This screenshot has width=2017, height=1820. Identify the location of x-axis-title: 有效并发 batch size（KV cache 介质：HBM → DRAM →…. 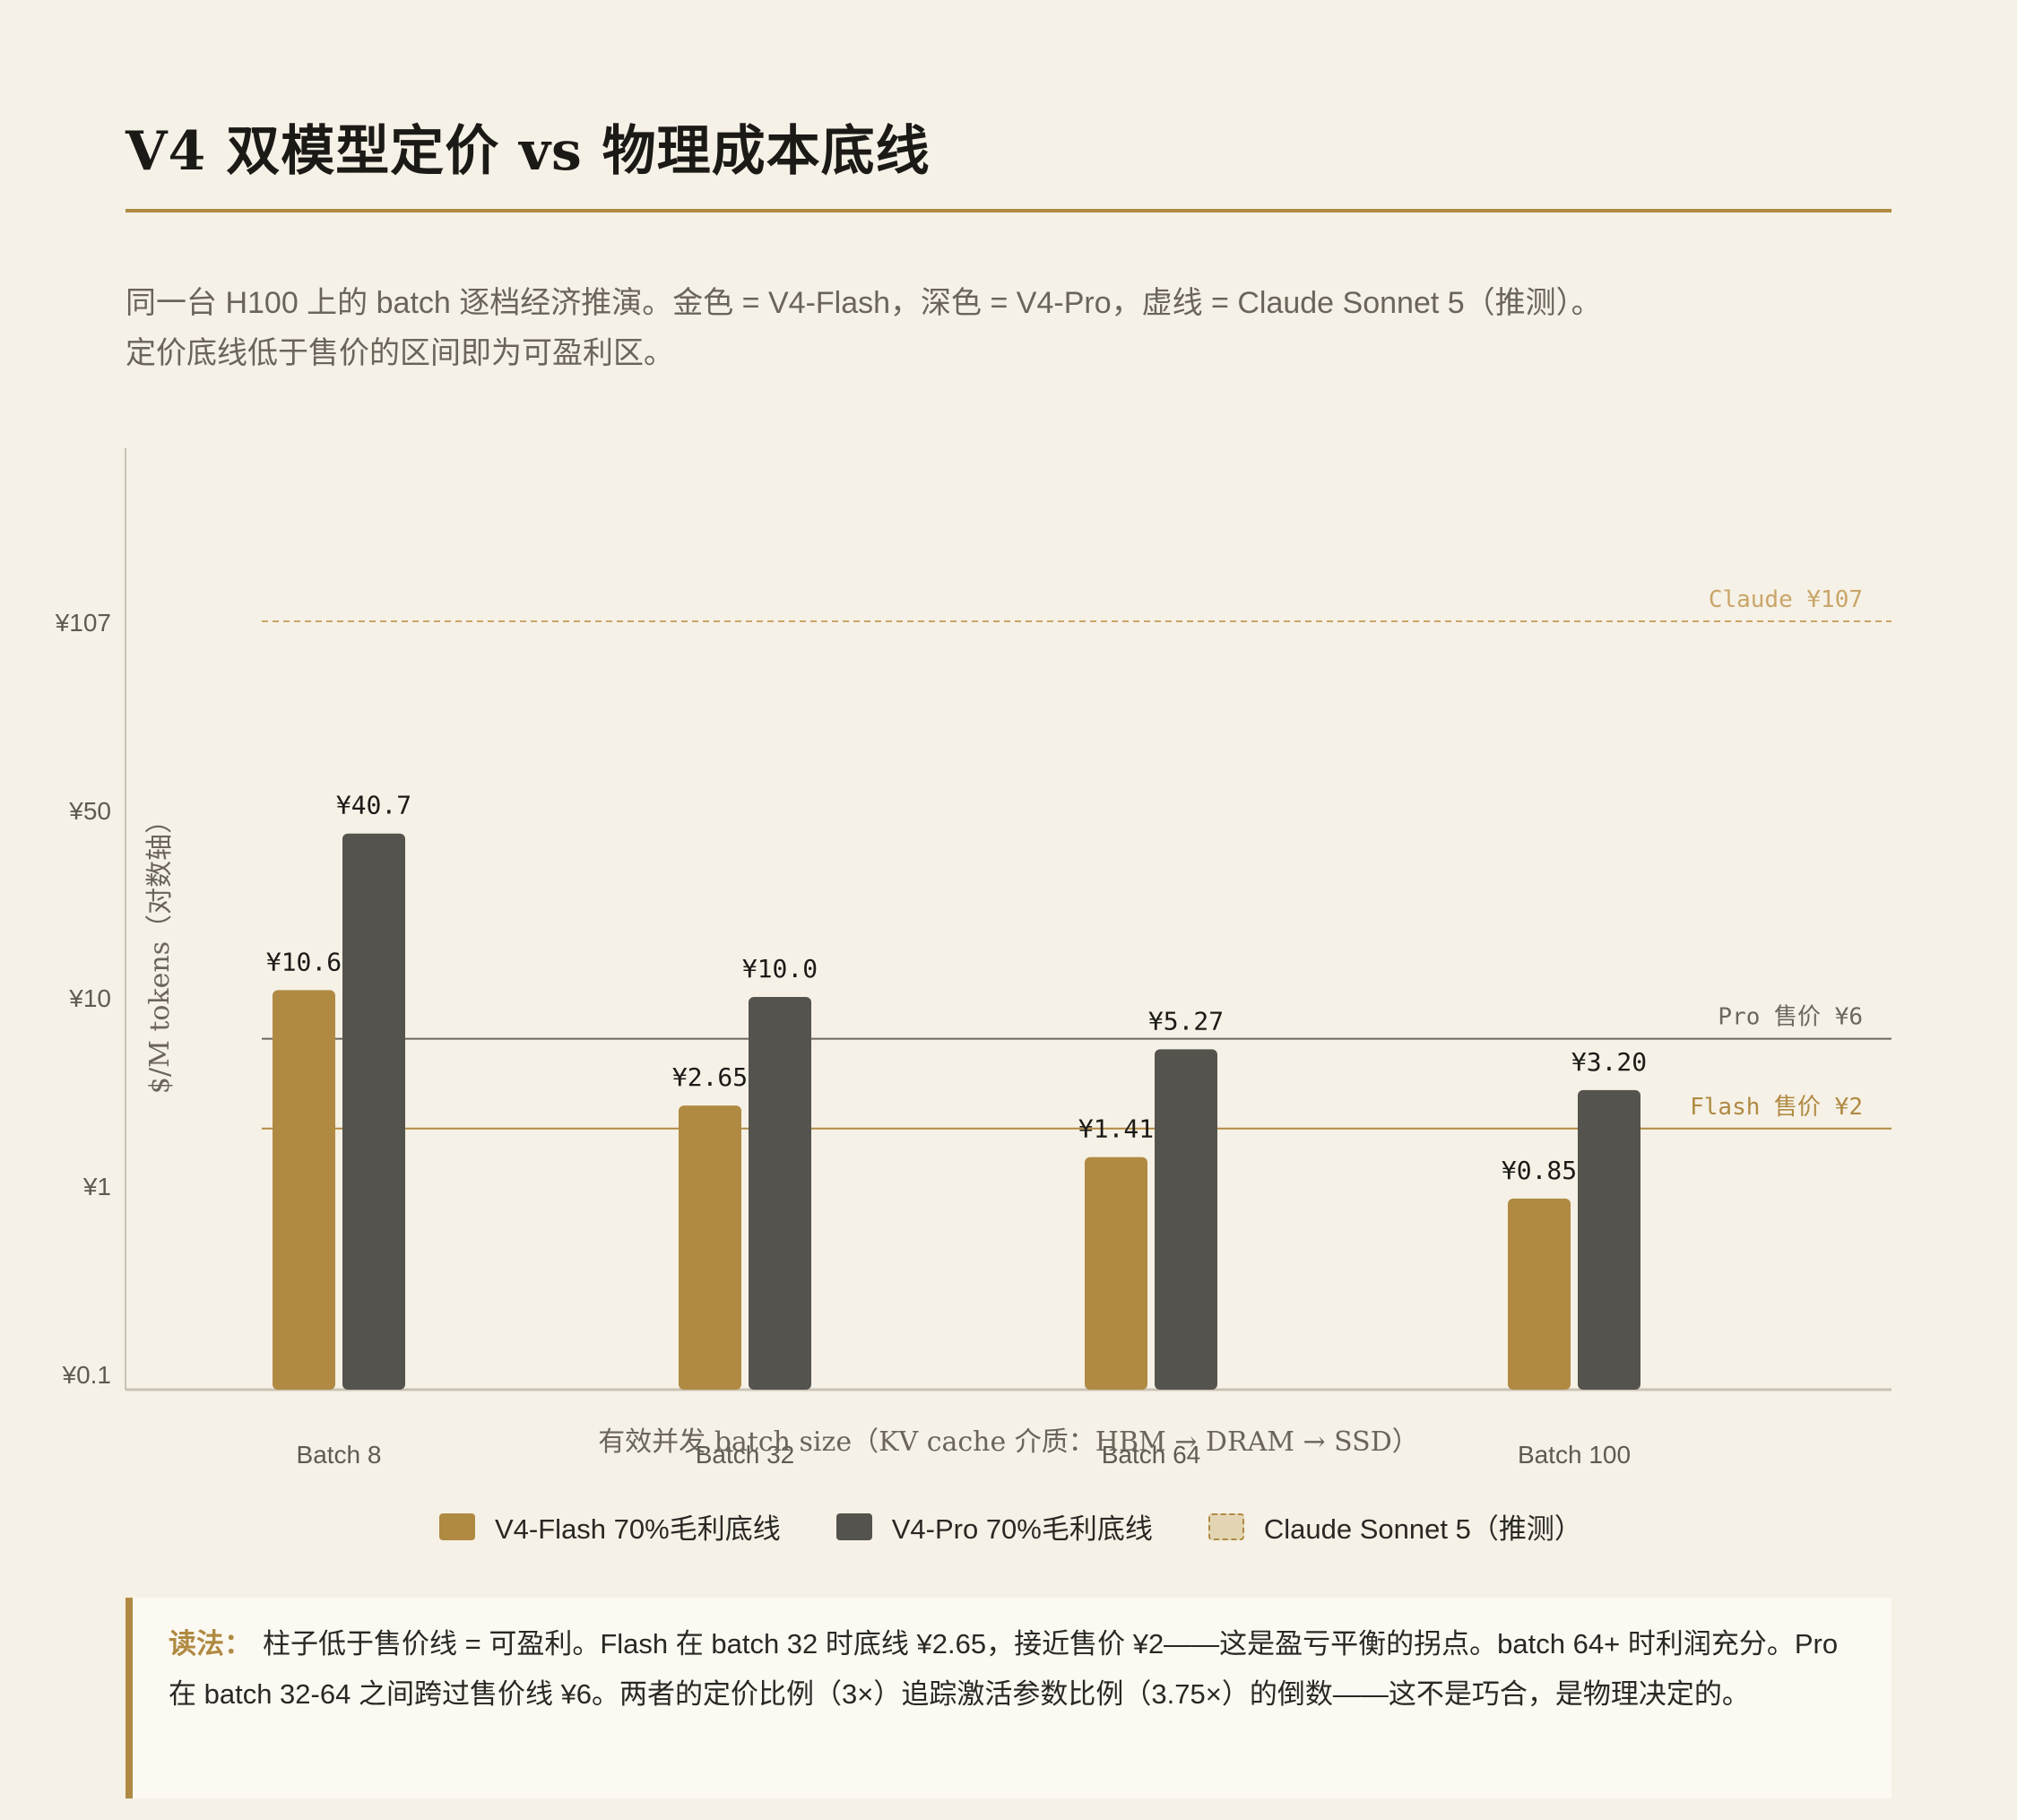
(1008, 1442).